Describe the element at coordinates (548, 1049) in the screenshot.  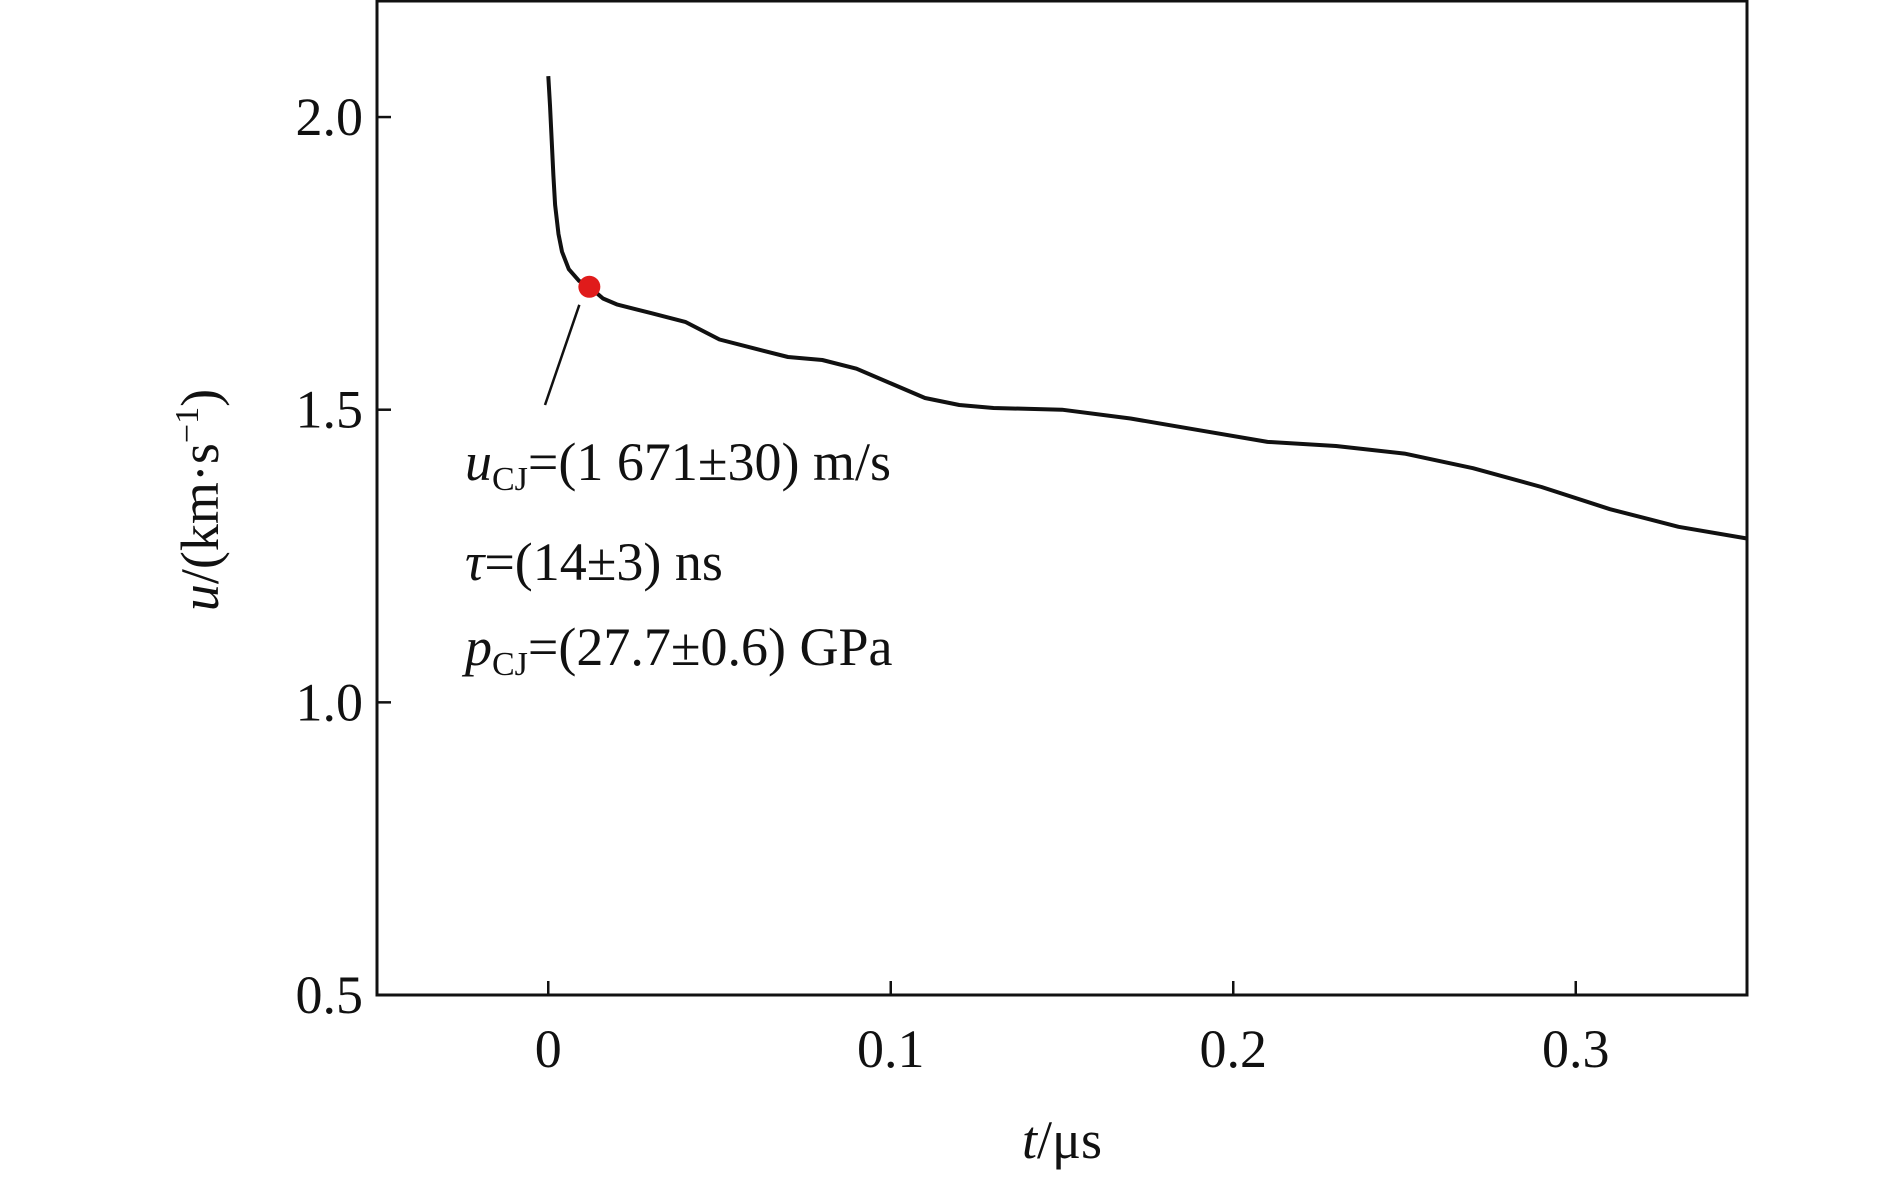
I see `x-tick-label: 0` at that location.